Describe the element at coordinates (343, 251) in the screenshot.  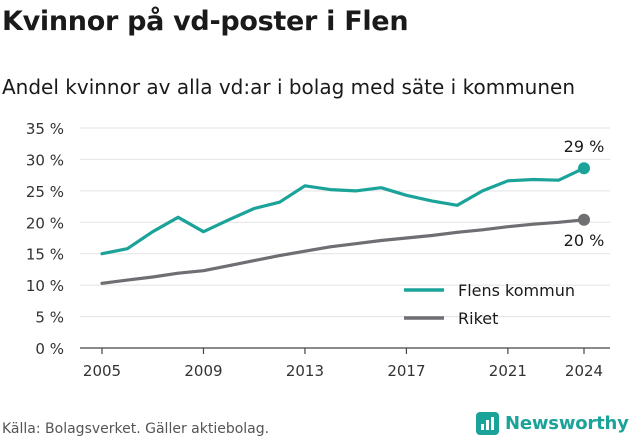
I see `series-line-riket` at that location.